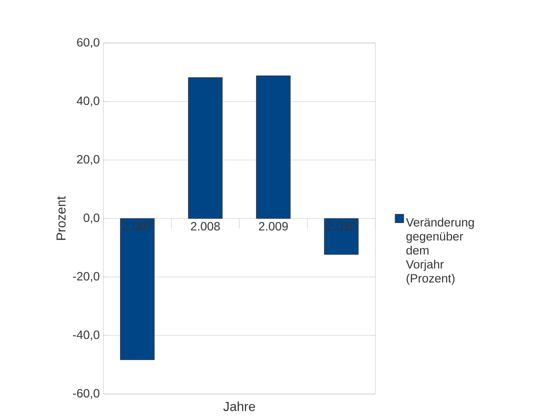 The image size is (544, 418). I want to click on x-tick-label: 2.009, so click(273, 226).